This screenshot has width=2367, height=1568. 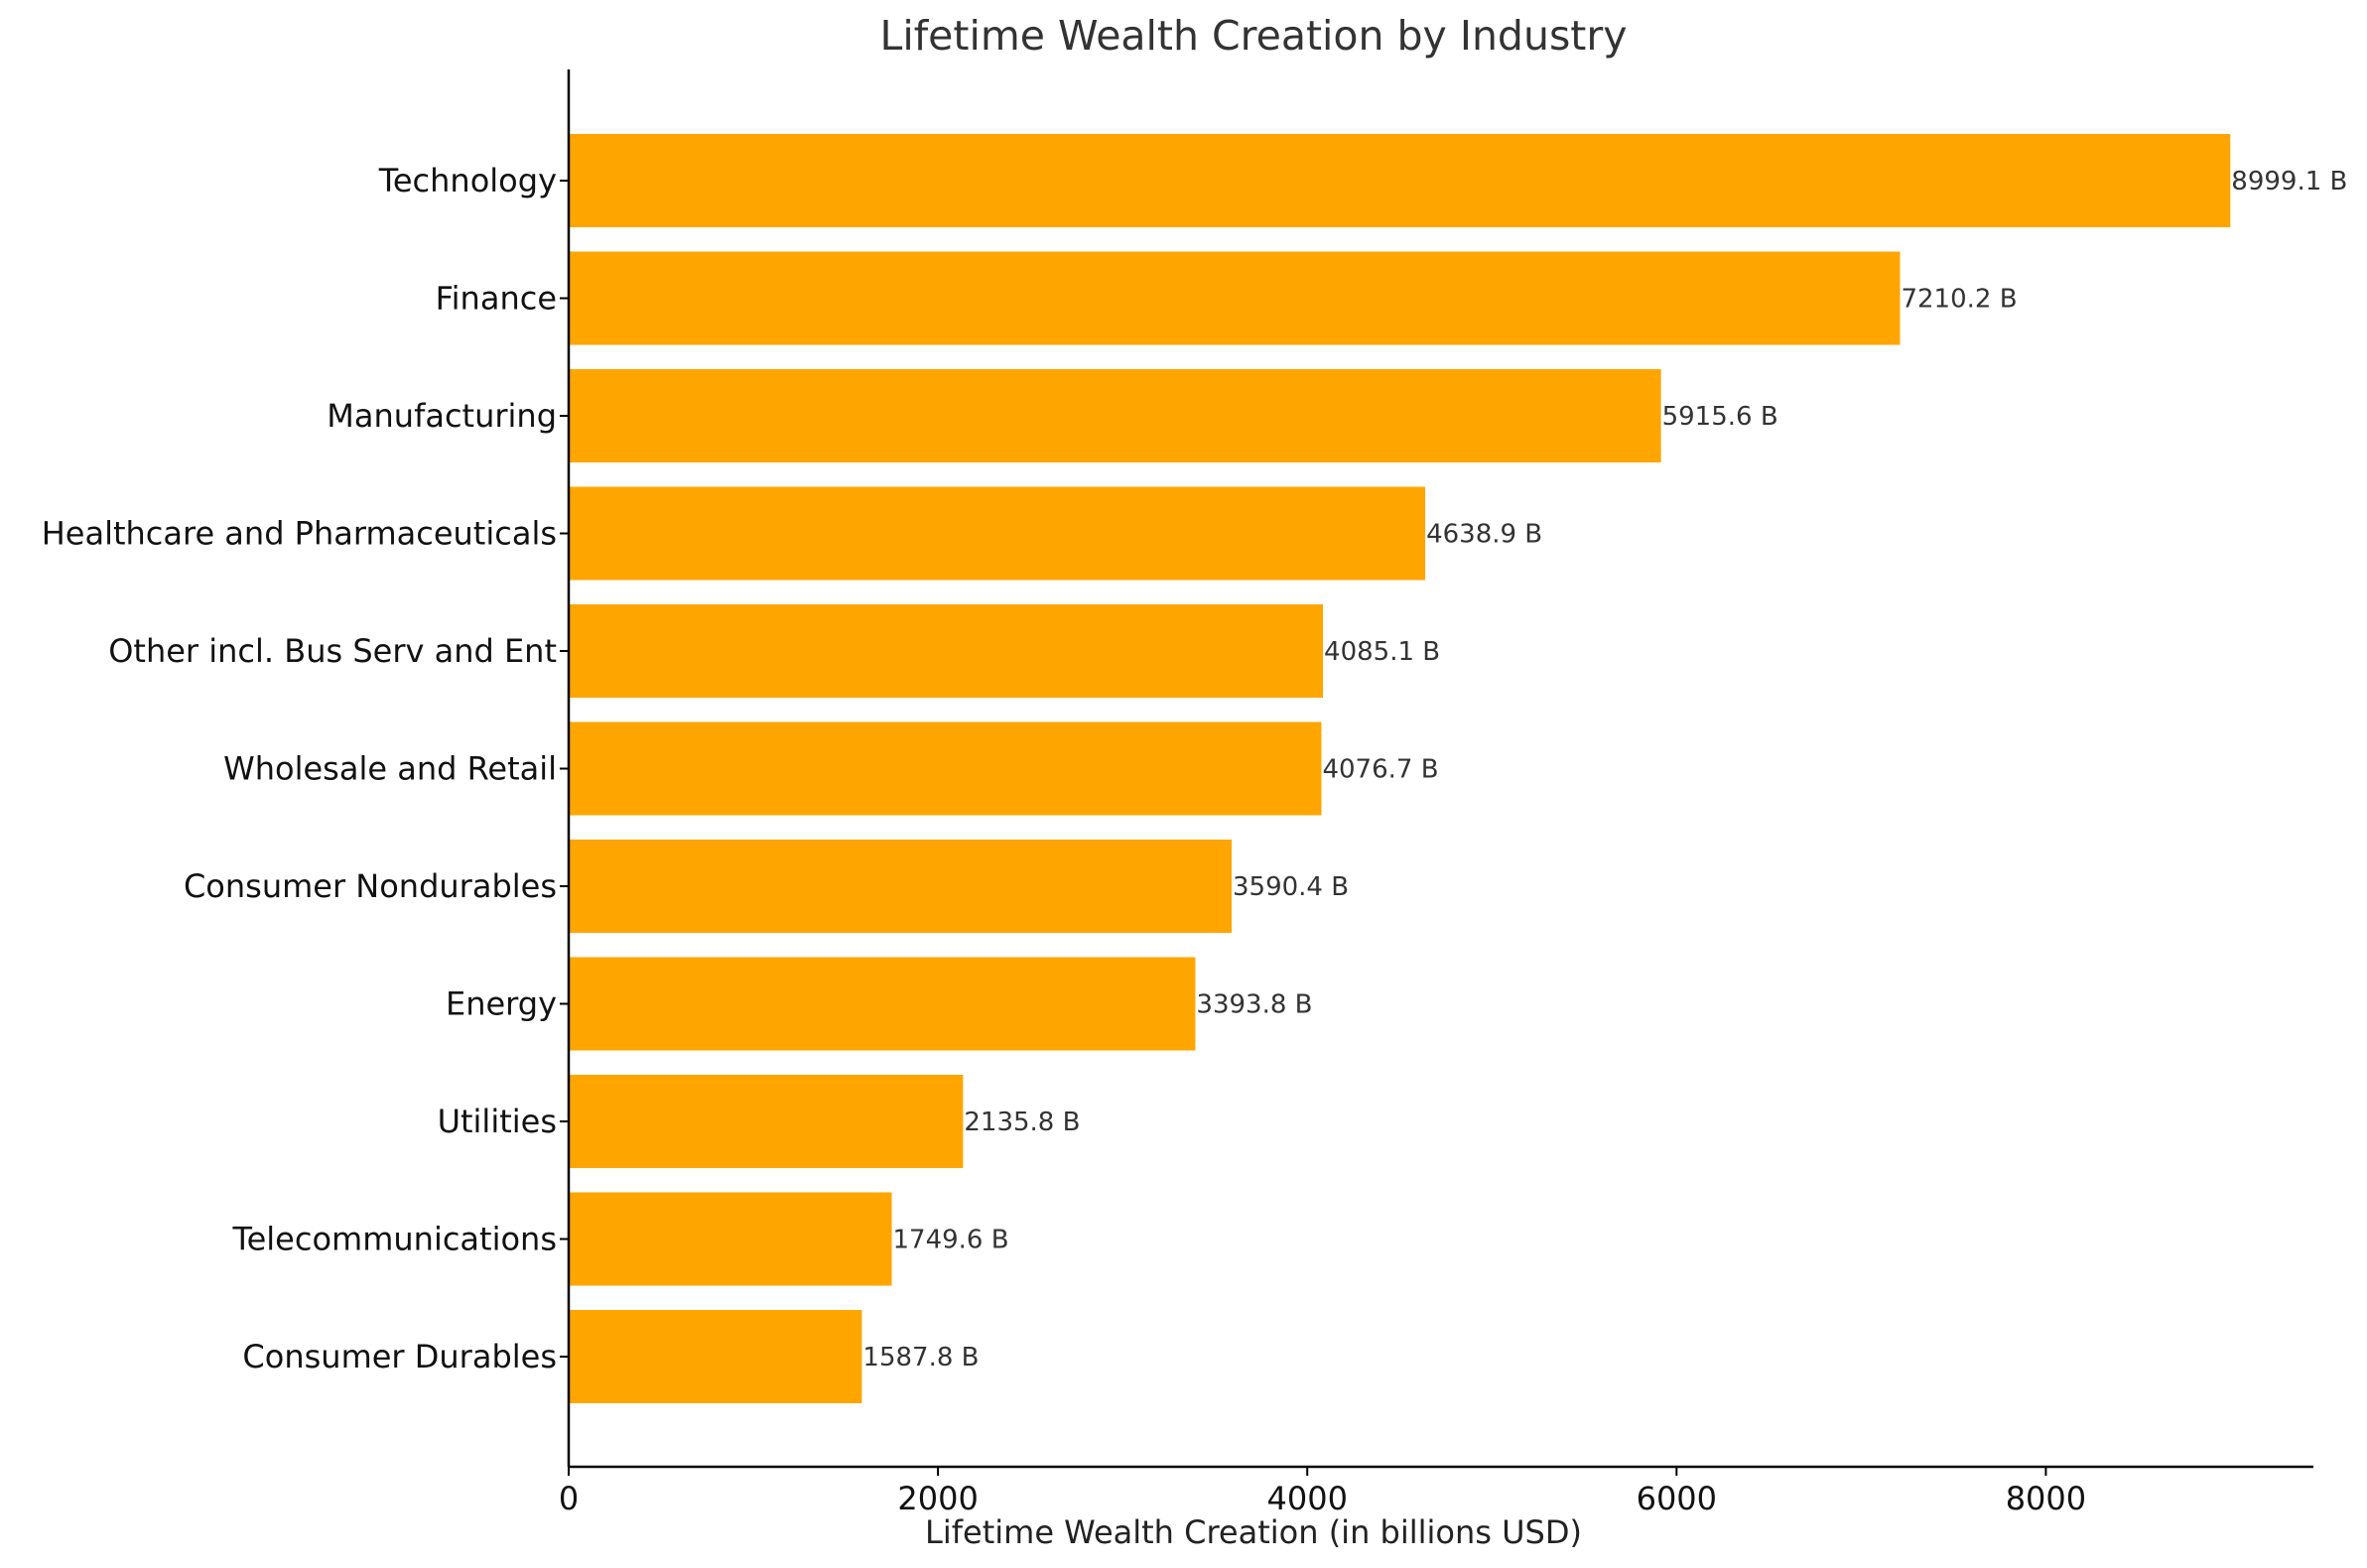 What do you see at coordinates (2289, 181) in the screenshot?
I see `bar-value-label: 8999.1 B` at bounding box center [2289, 181].